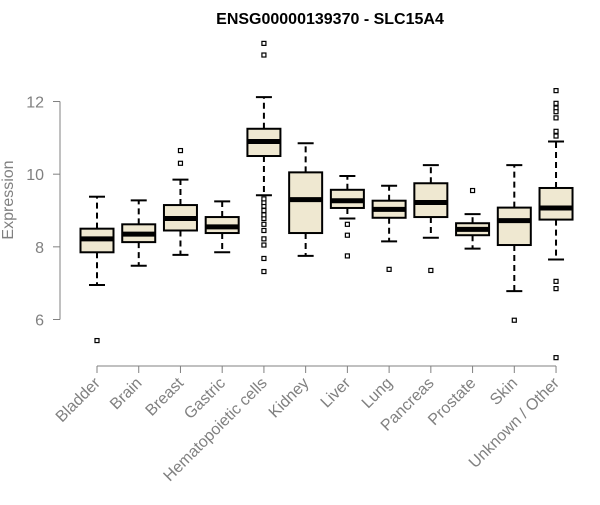 The image size is (600, 505). What do you see at coordinates (78, 399) in the screenshot?
I see `x-tick-label: Bladder` at bounding box center [78, 399].